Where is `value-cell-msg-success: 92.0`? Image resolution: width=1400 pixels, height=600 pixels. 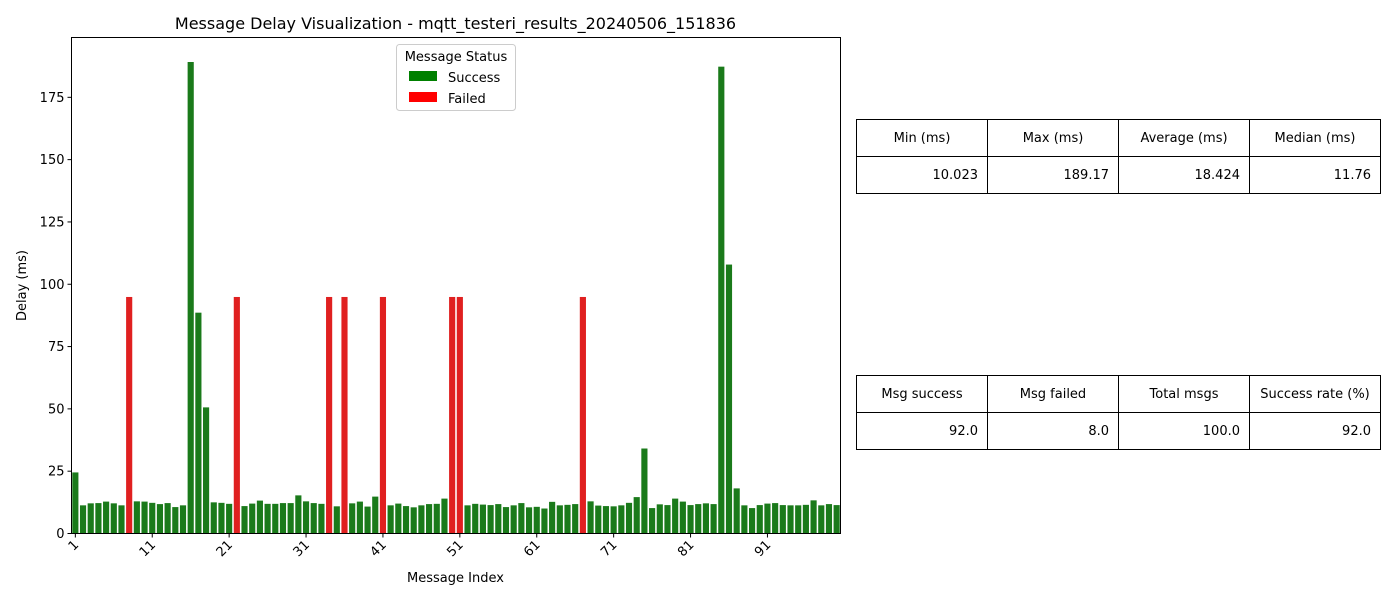
value-cell-msg-success: 92.0 is located at coordinates (922, 431).